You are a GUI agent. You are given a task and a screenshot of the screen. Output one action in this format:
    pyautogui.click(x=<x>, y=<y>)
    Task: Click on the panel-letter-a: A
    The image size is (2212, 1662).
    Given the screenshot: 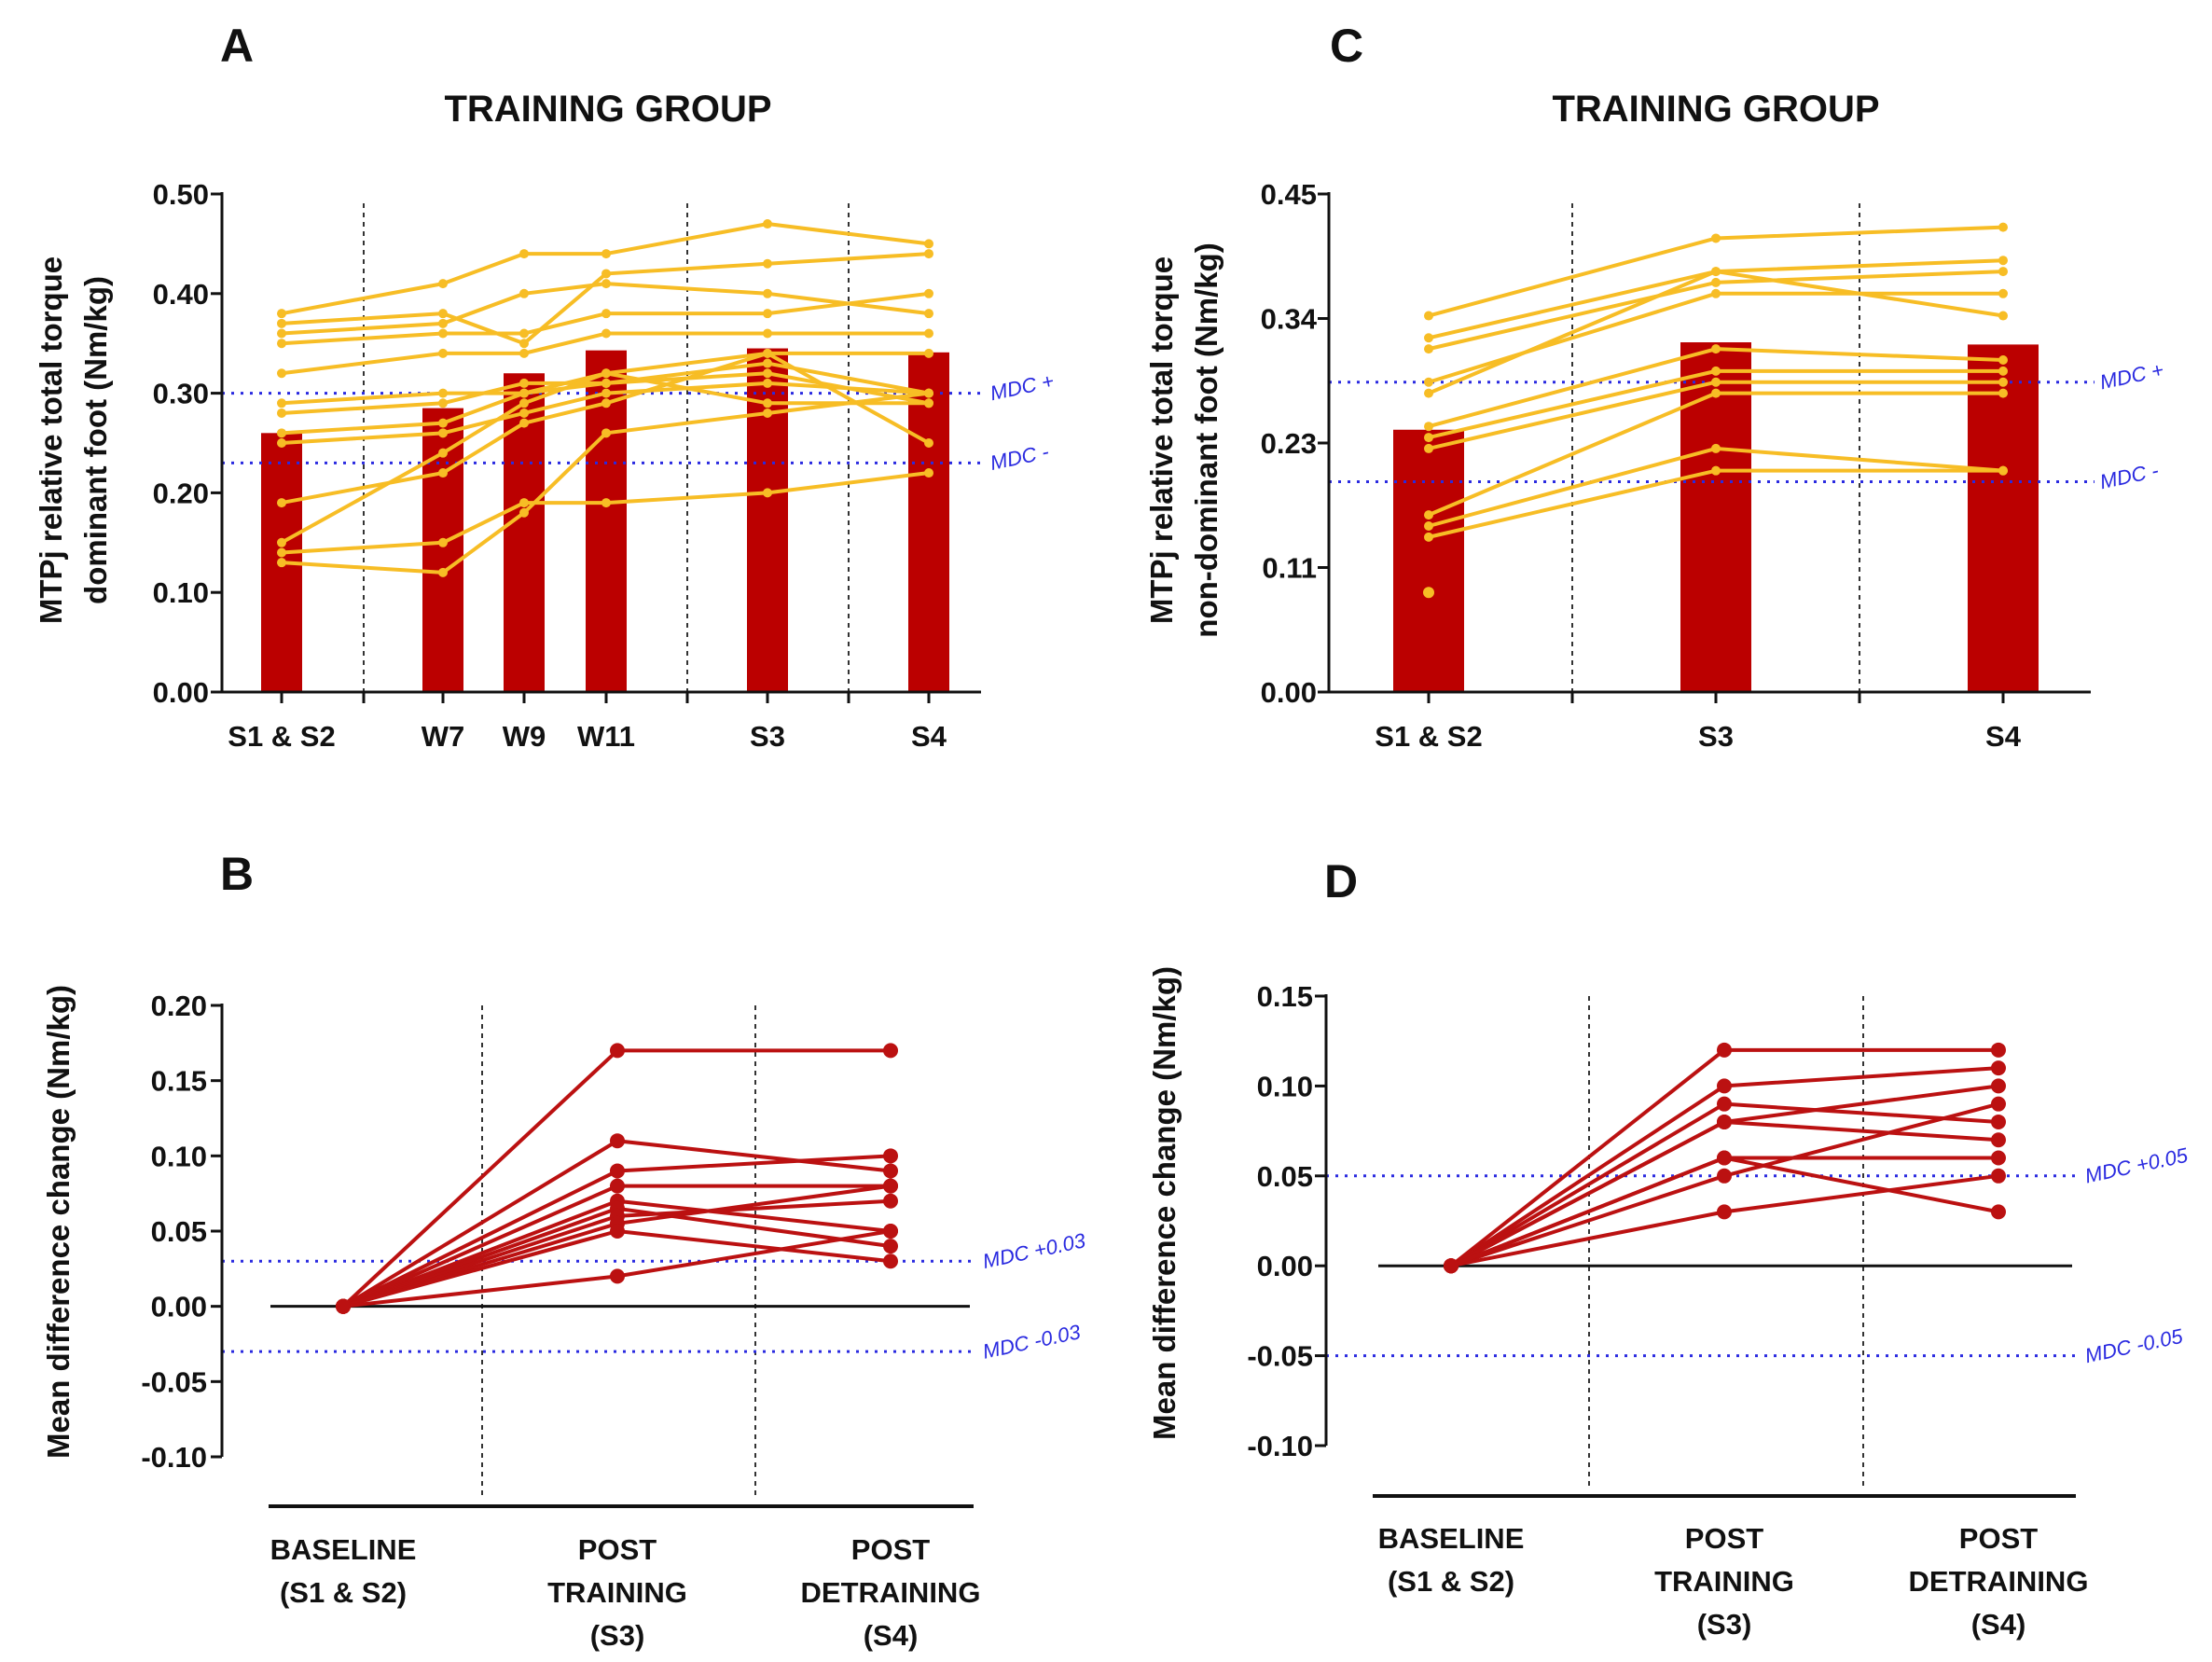 What is the action you would take?
    pyautogui.click(x=237, y=46)
    